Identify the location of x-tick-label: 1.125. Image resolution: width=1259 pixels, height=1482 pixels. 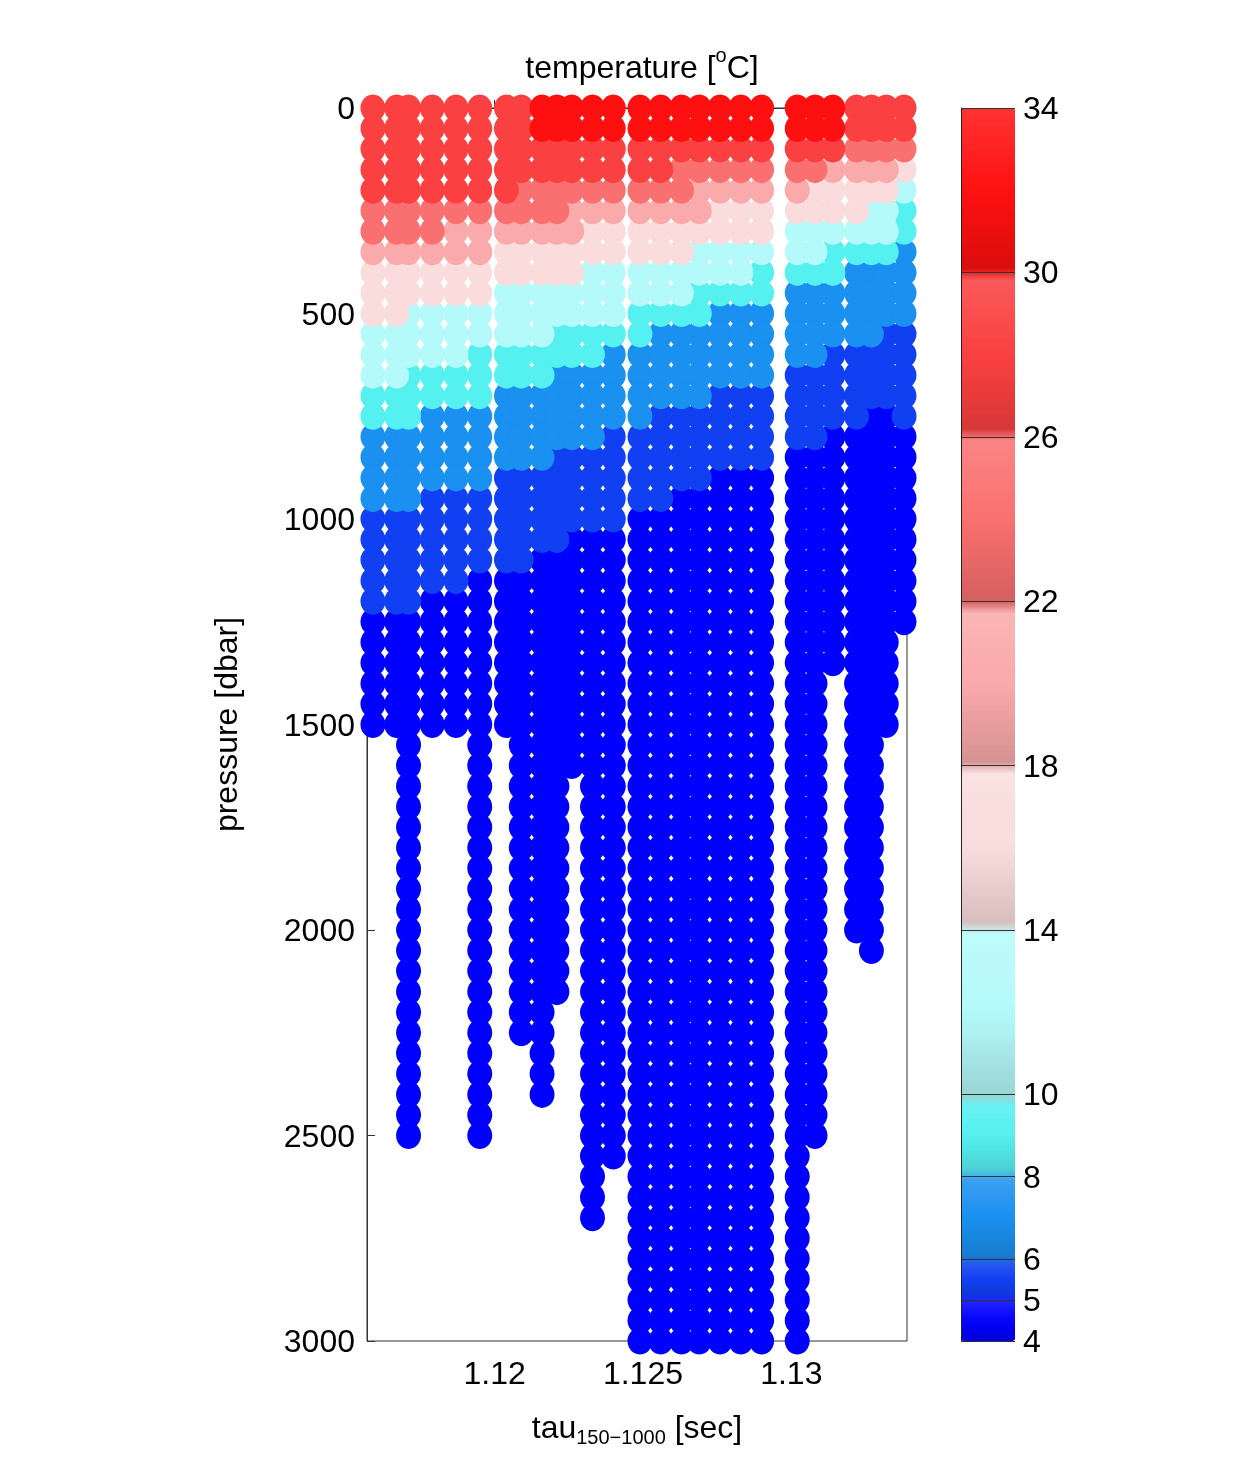
(642, 1373).